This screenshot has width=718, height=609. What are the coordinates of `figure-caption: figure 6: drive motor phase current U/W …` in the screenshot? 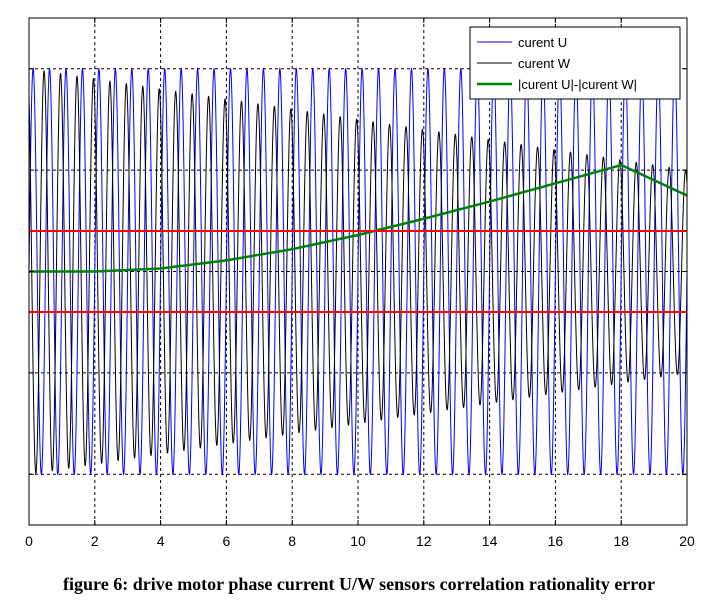 It's located at (359, 584).